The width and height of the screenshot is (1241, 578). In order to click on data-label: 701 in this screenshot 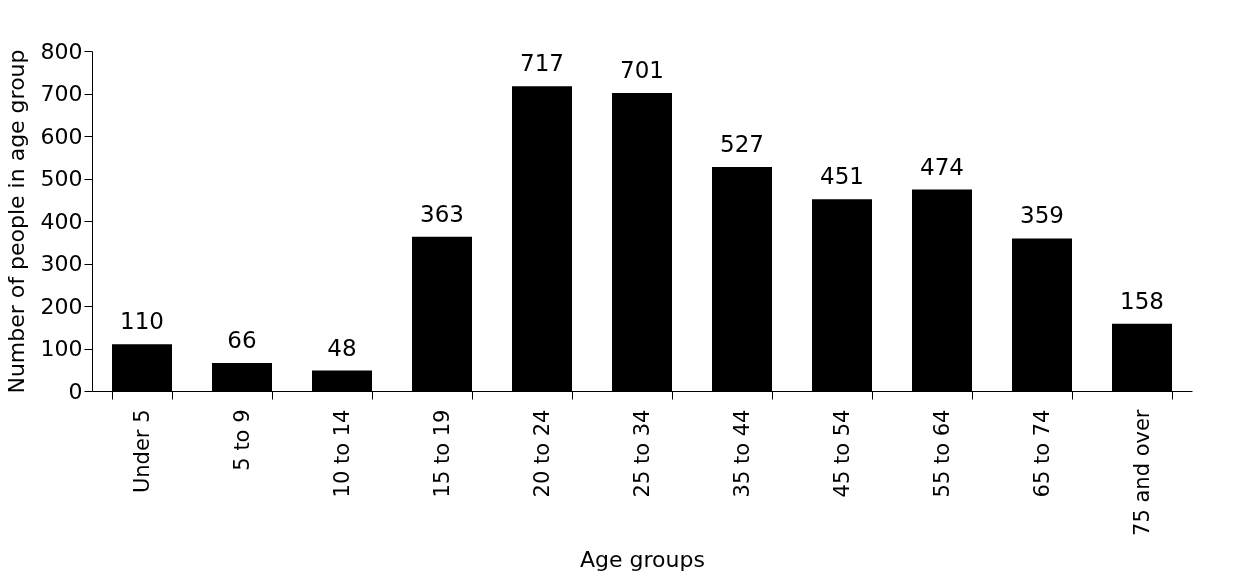, I will do `click(642, 70)`.